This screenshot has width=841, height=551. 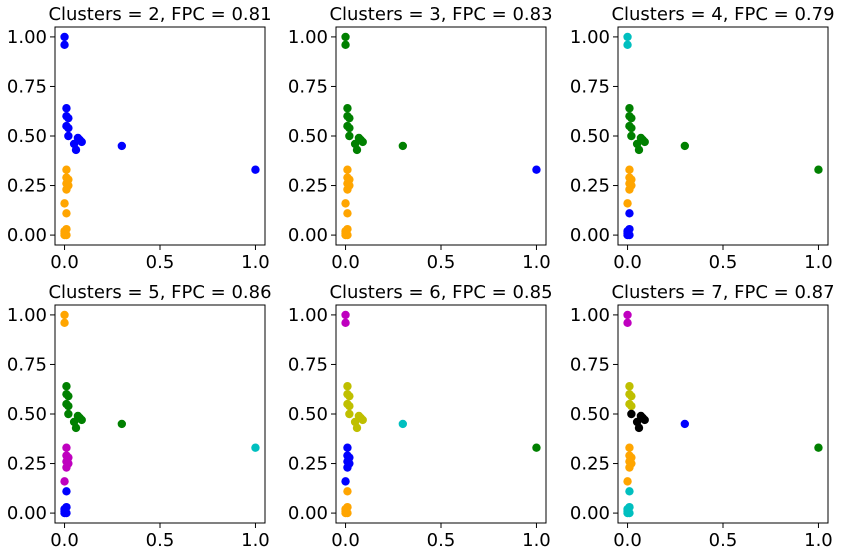 I want to click on subplot-title: Clusters = 7, FPC = 0.87, so click(x=722, y=292).